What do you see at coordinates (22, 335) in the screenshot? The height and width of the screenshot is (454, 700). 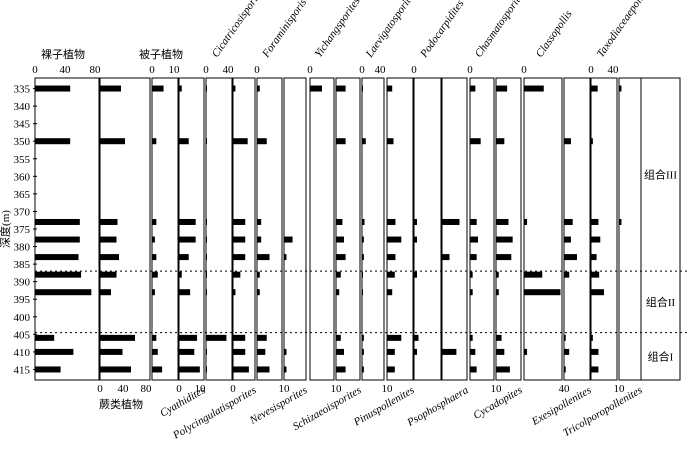 I see `depth-tick-label: 405` at bounding box center [22, 335].